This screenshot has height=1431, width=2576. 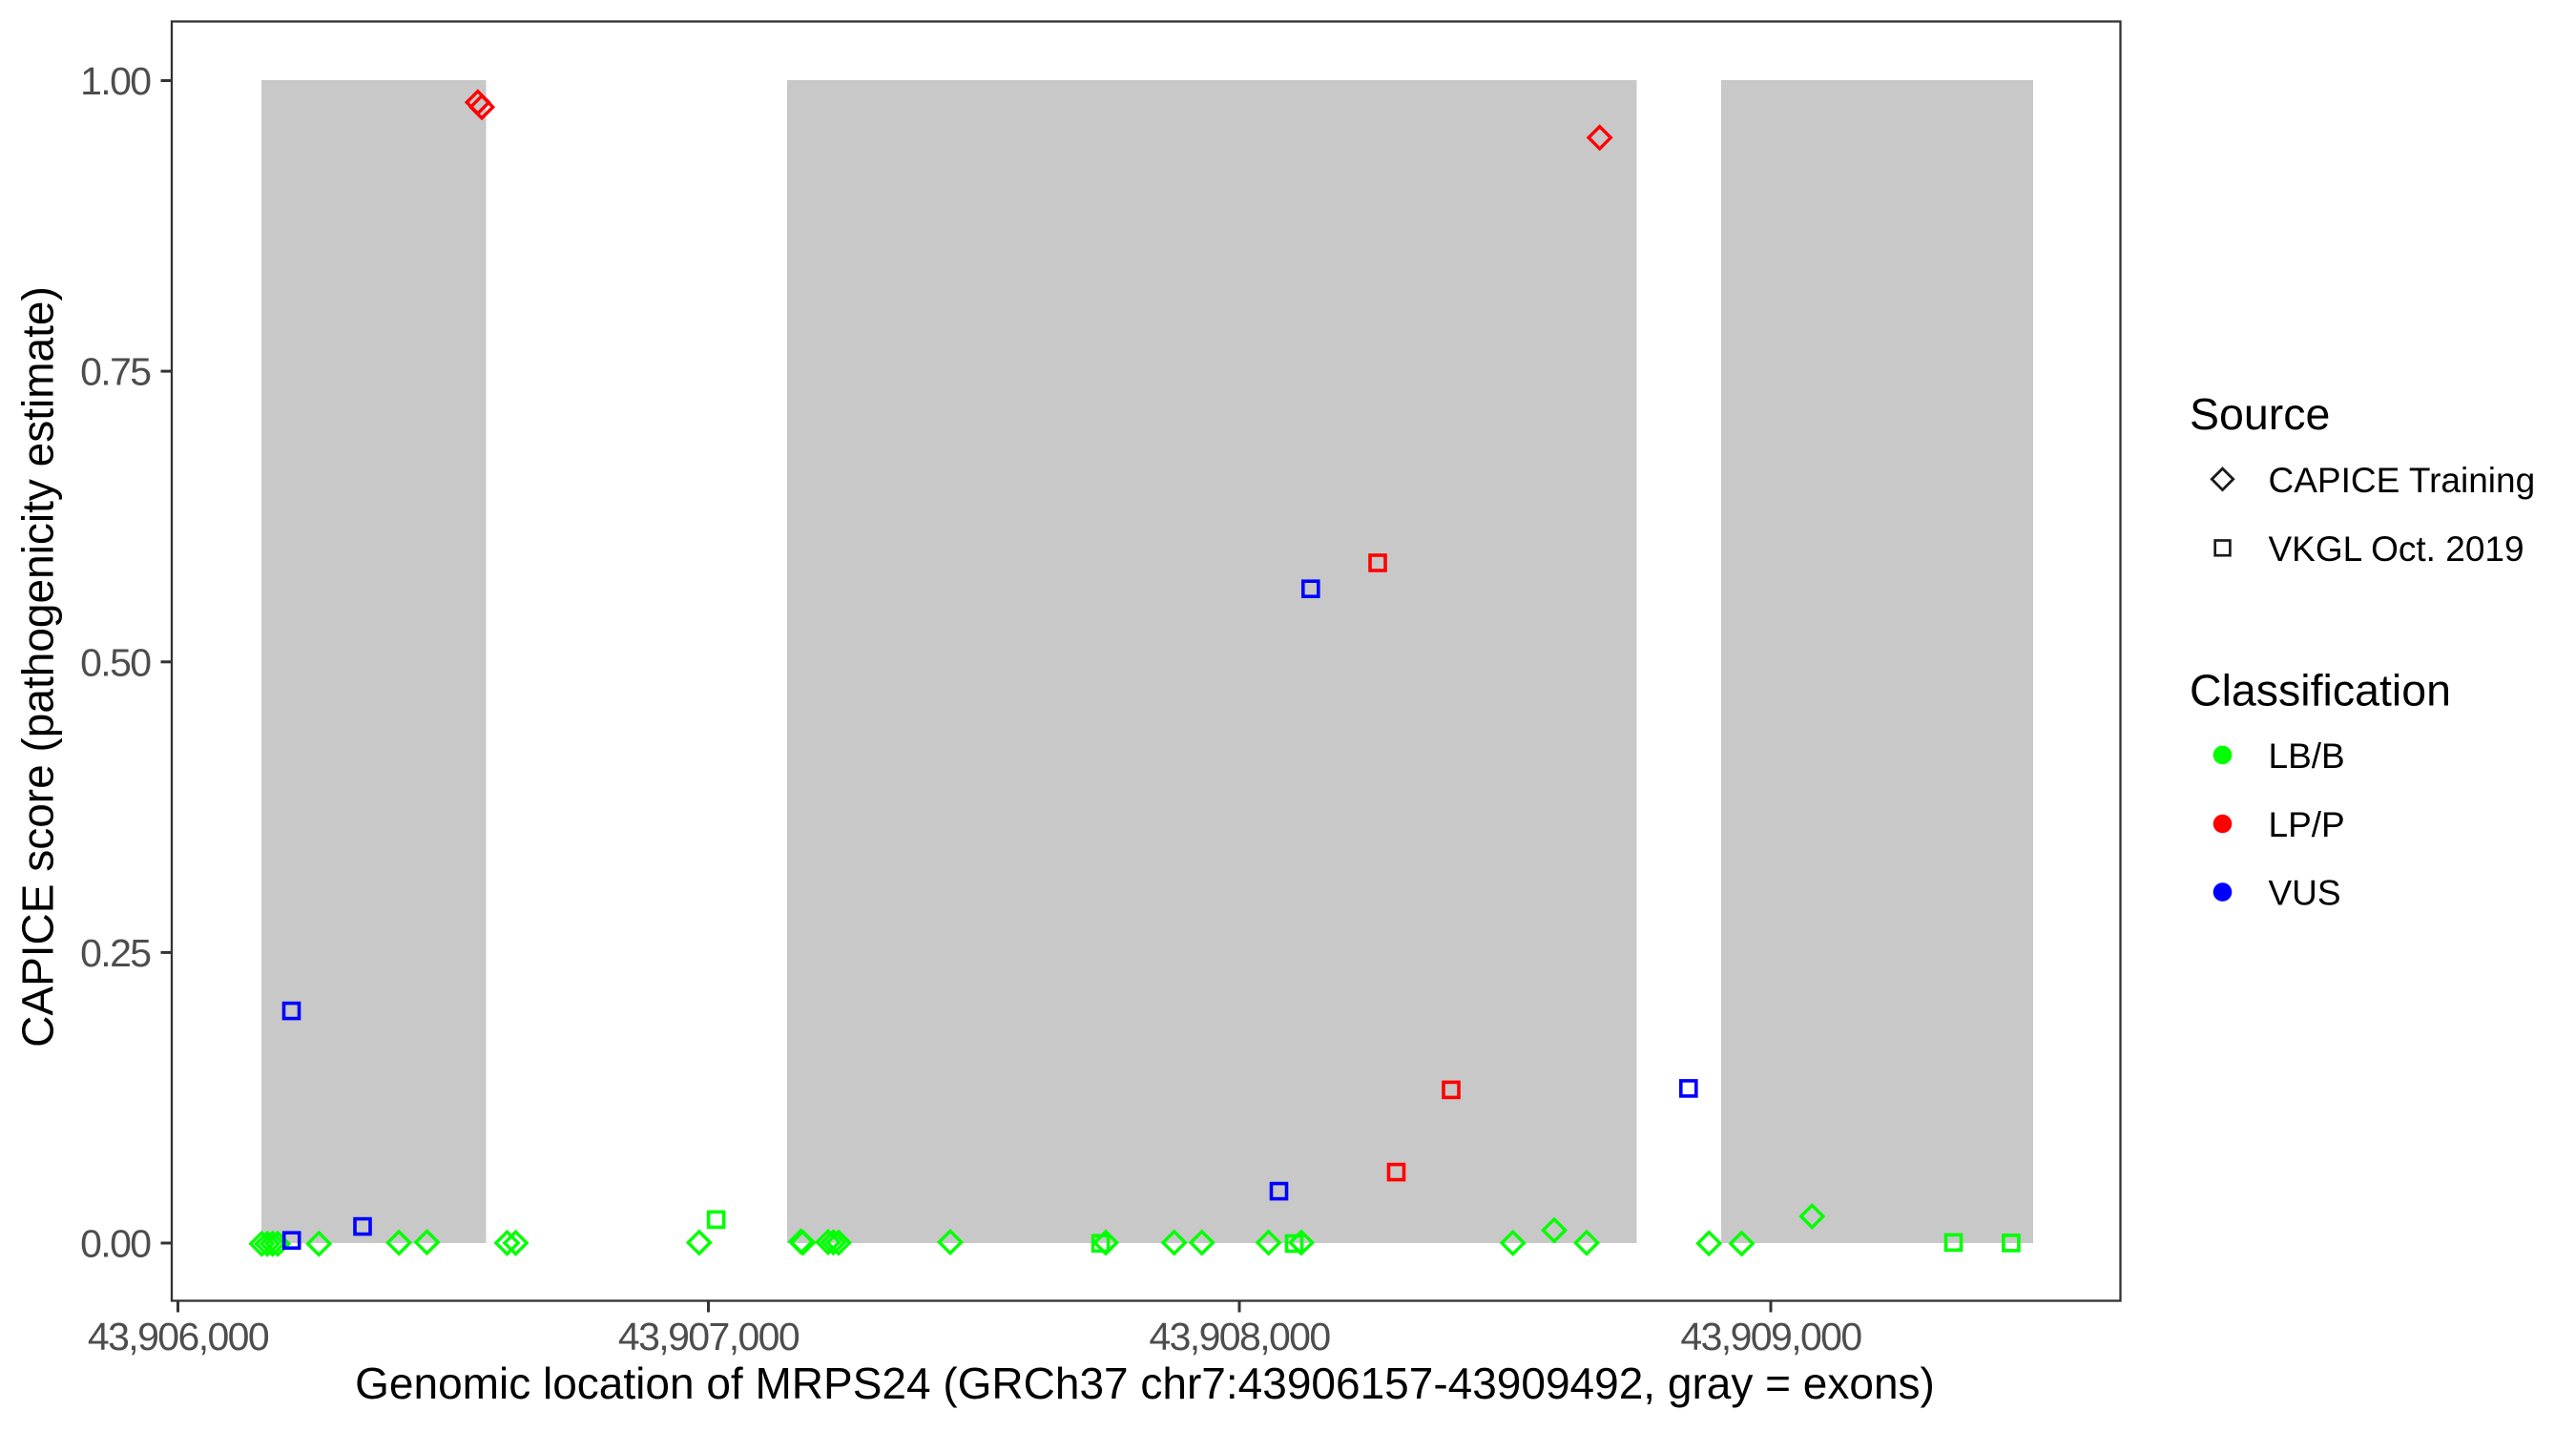 What do you see at coordinates (2307, 756) in the screenshot?
I see `svg-text: LB/B` at bounding box center [2307, 756].